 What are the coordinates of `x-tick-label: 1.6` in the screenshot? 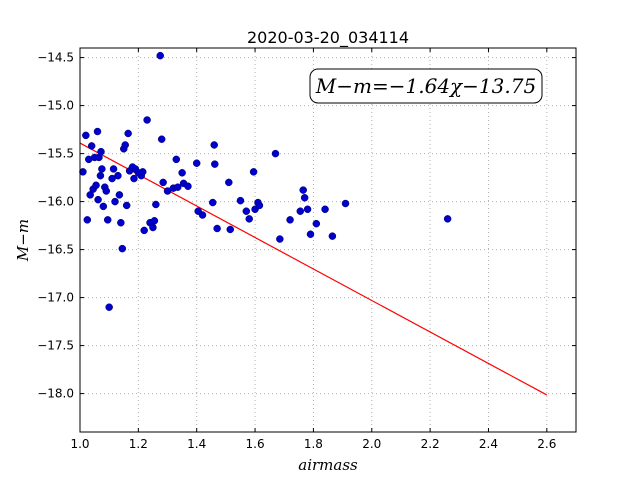 It's located at (255, 444).